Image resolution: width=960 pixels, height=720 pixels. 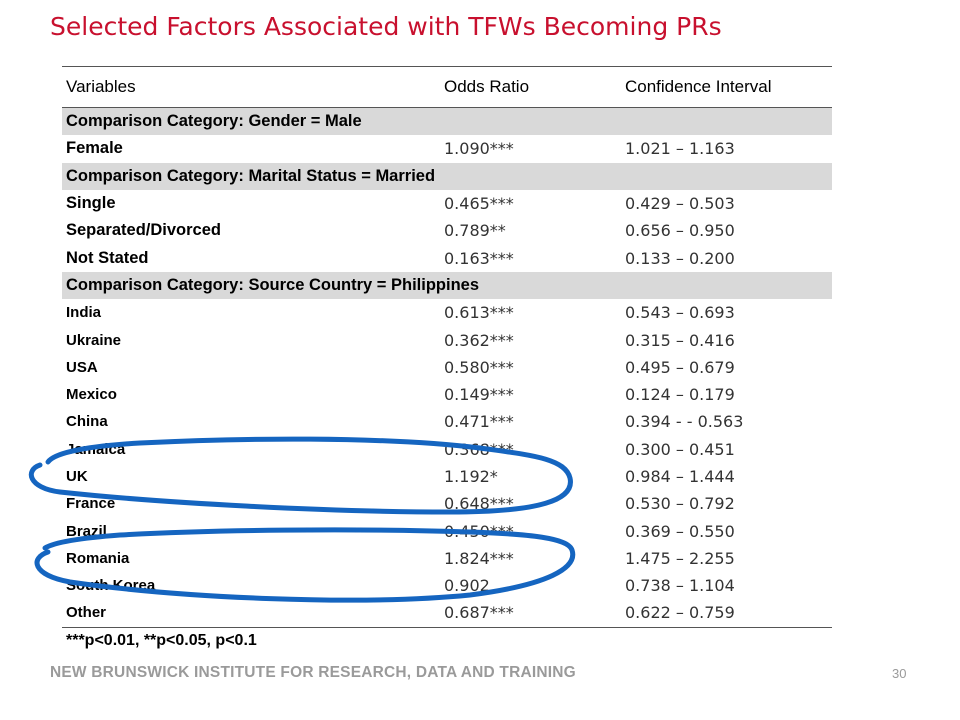 I want to click on variable-cell: China, so click(x=87, y=422).